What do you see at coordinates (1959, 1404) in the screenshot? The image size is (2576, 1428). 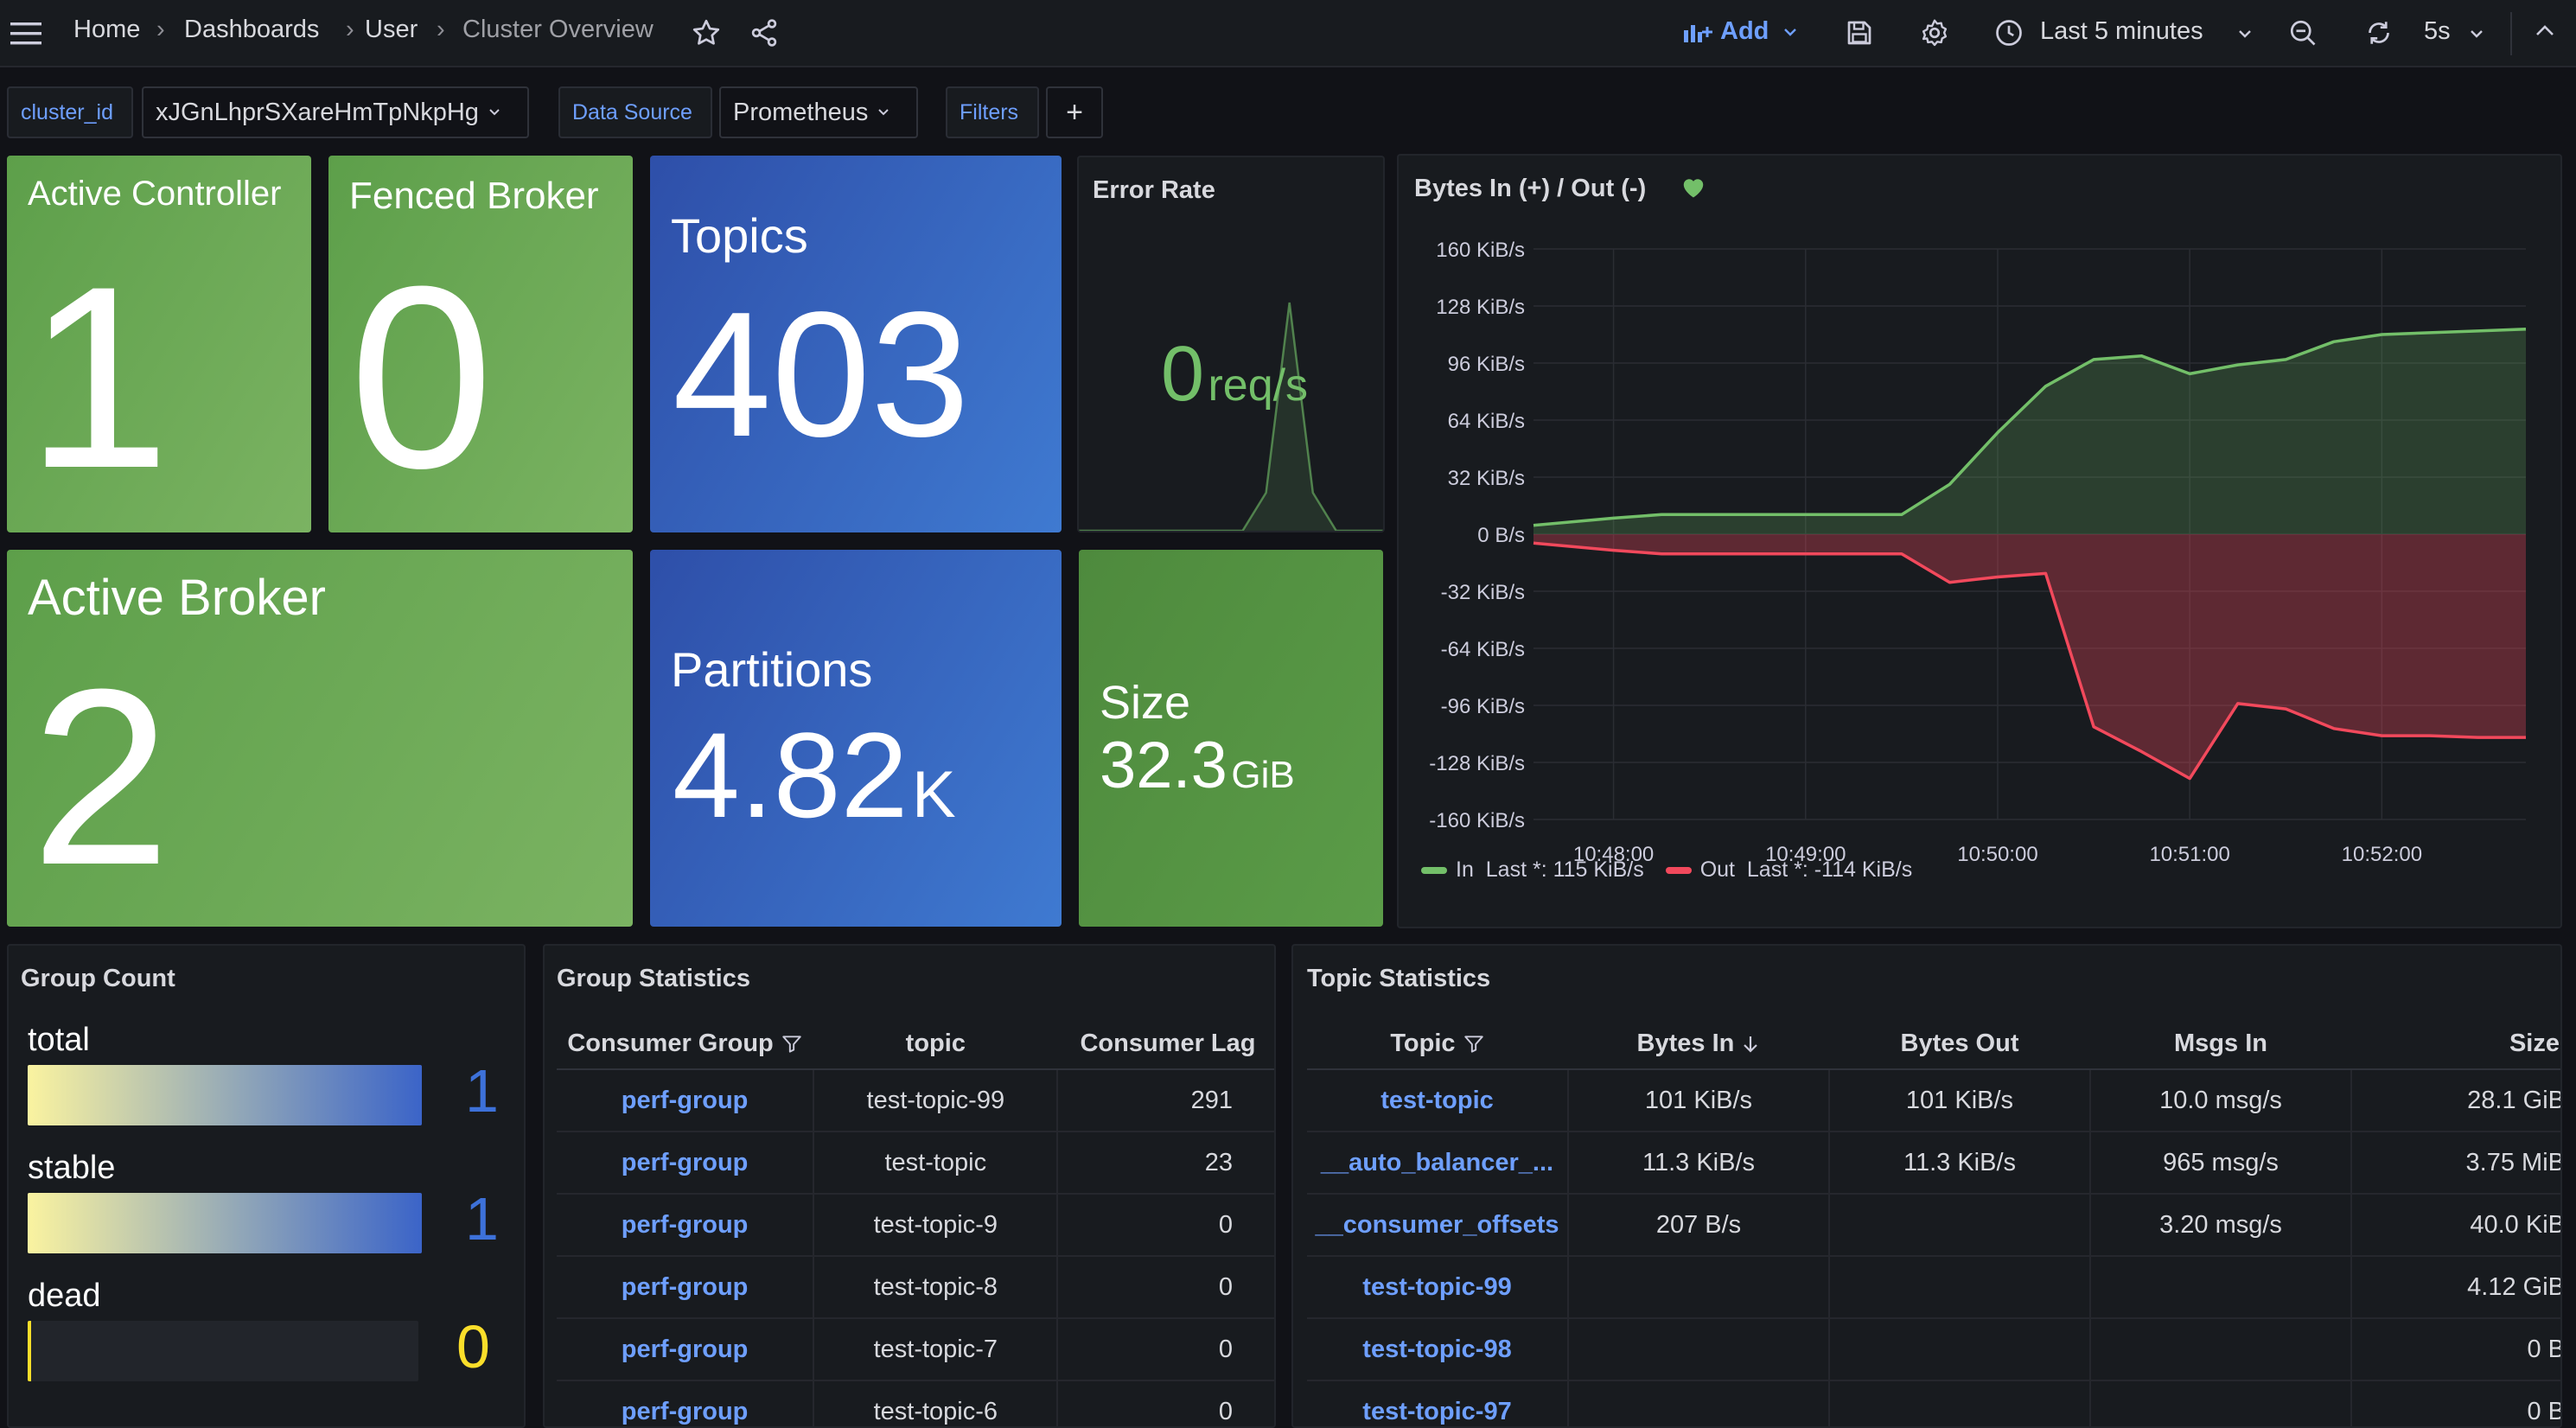 I see `bytes-out-cell` at bounding box center [1959, 1404].